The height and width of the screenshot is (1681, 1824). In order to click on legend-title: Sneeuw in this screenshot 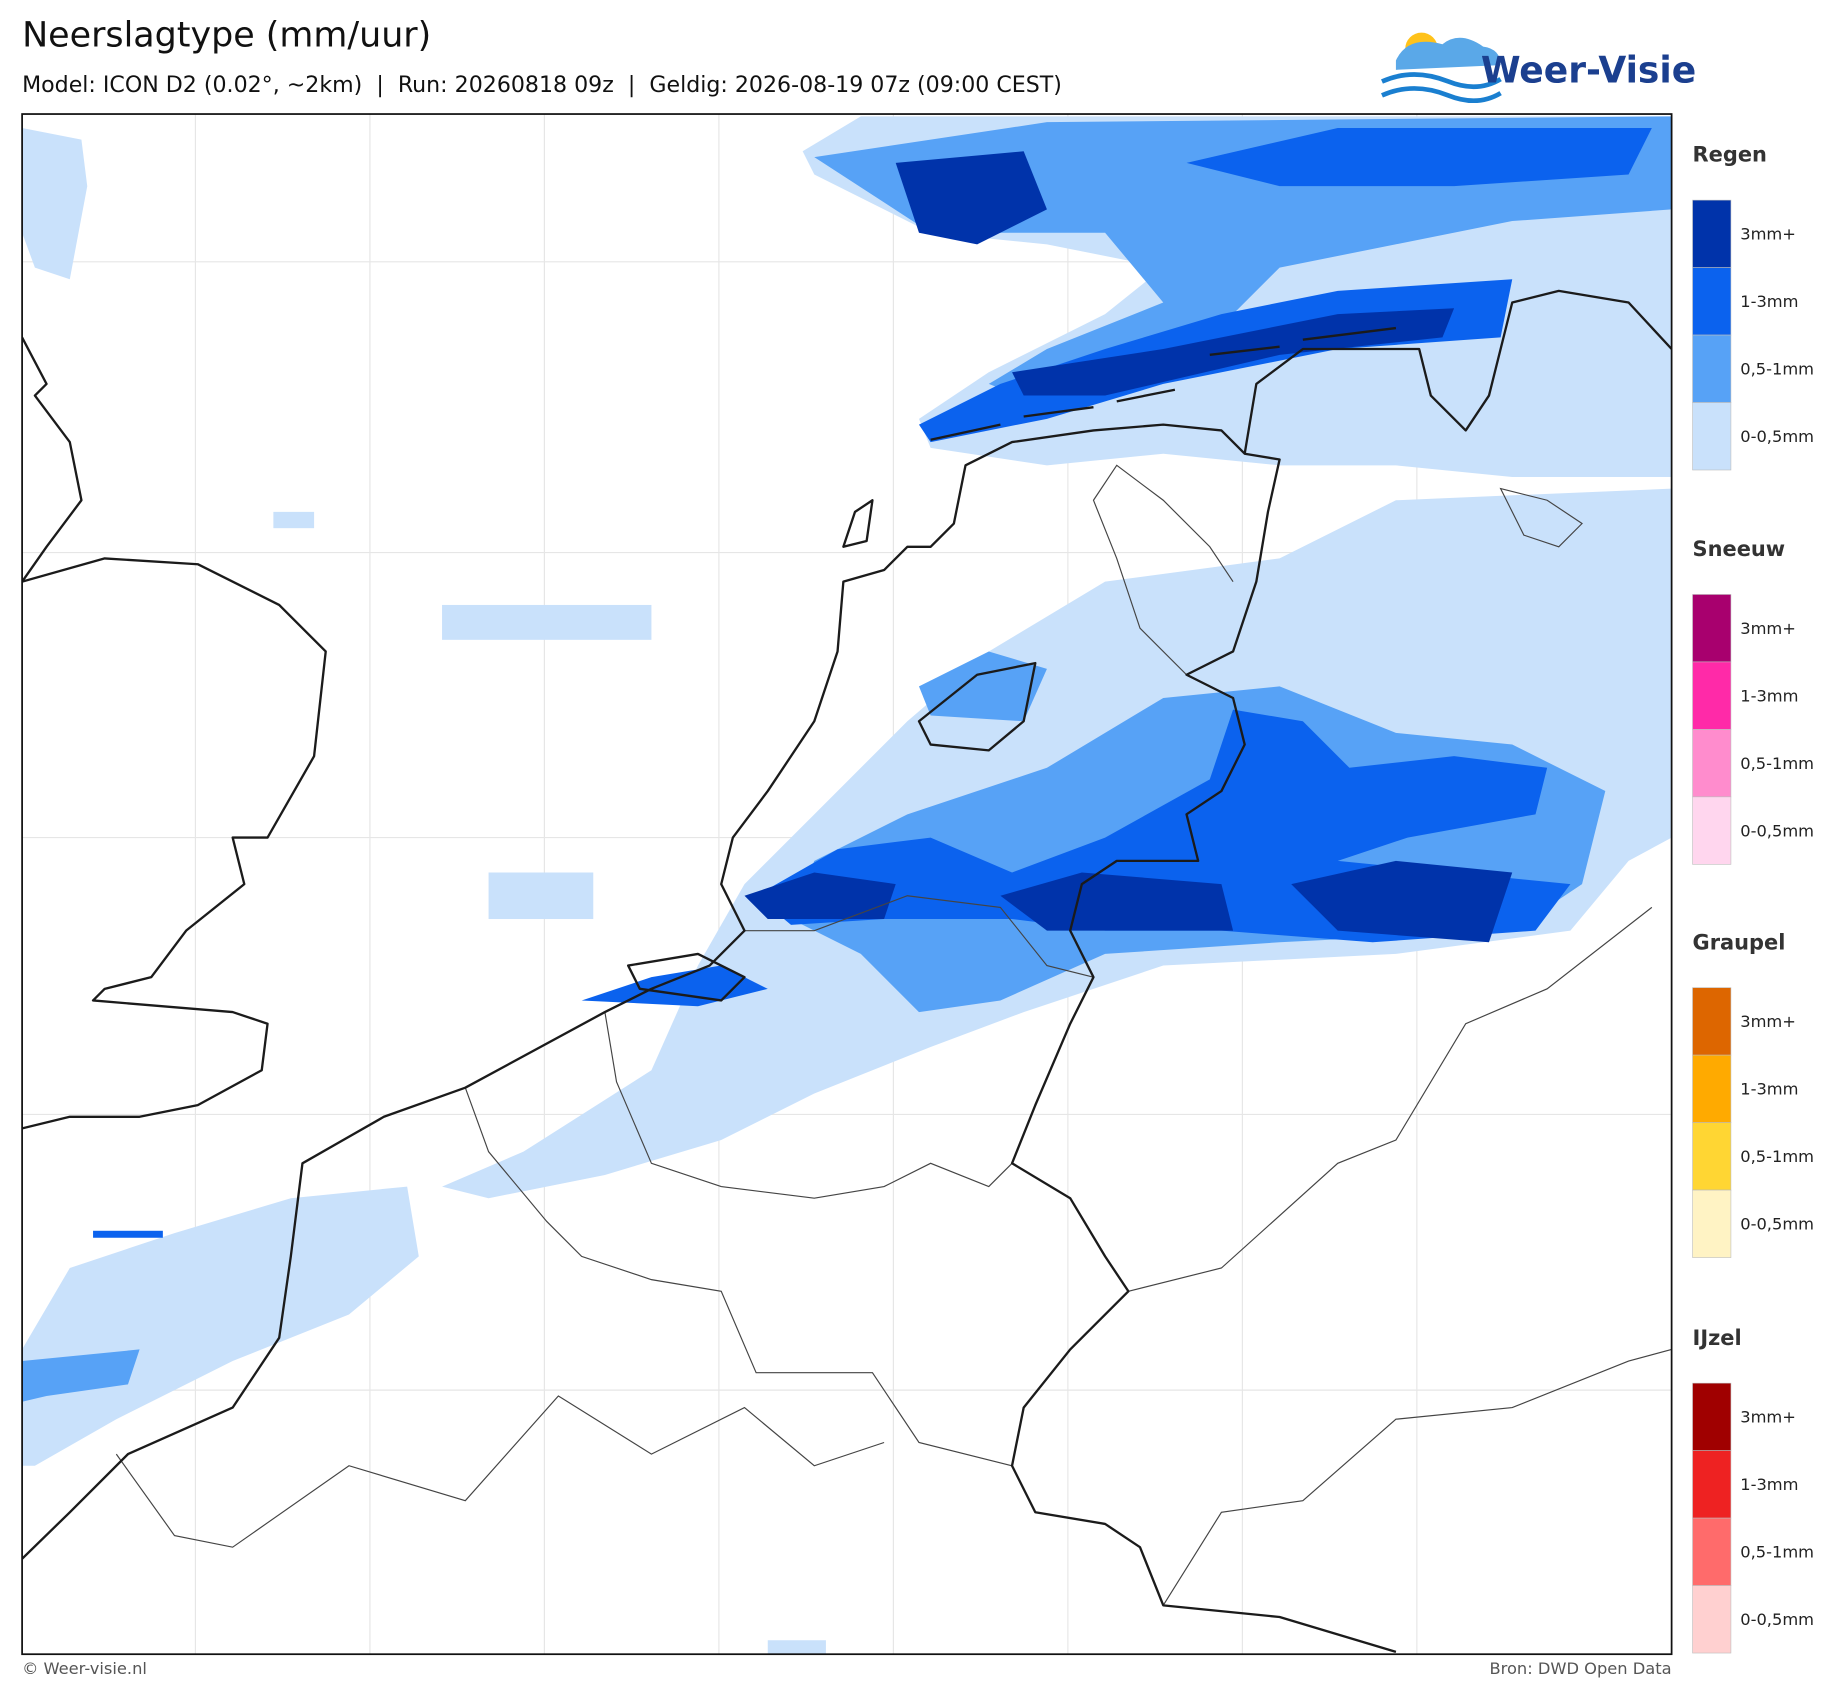, I will do `click(1739, 549)`.